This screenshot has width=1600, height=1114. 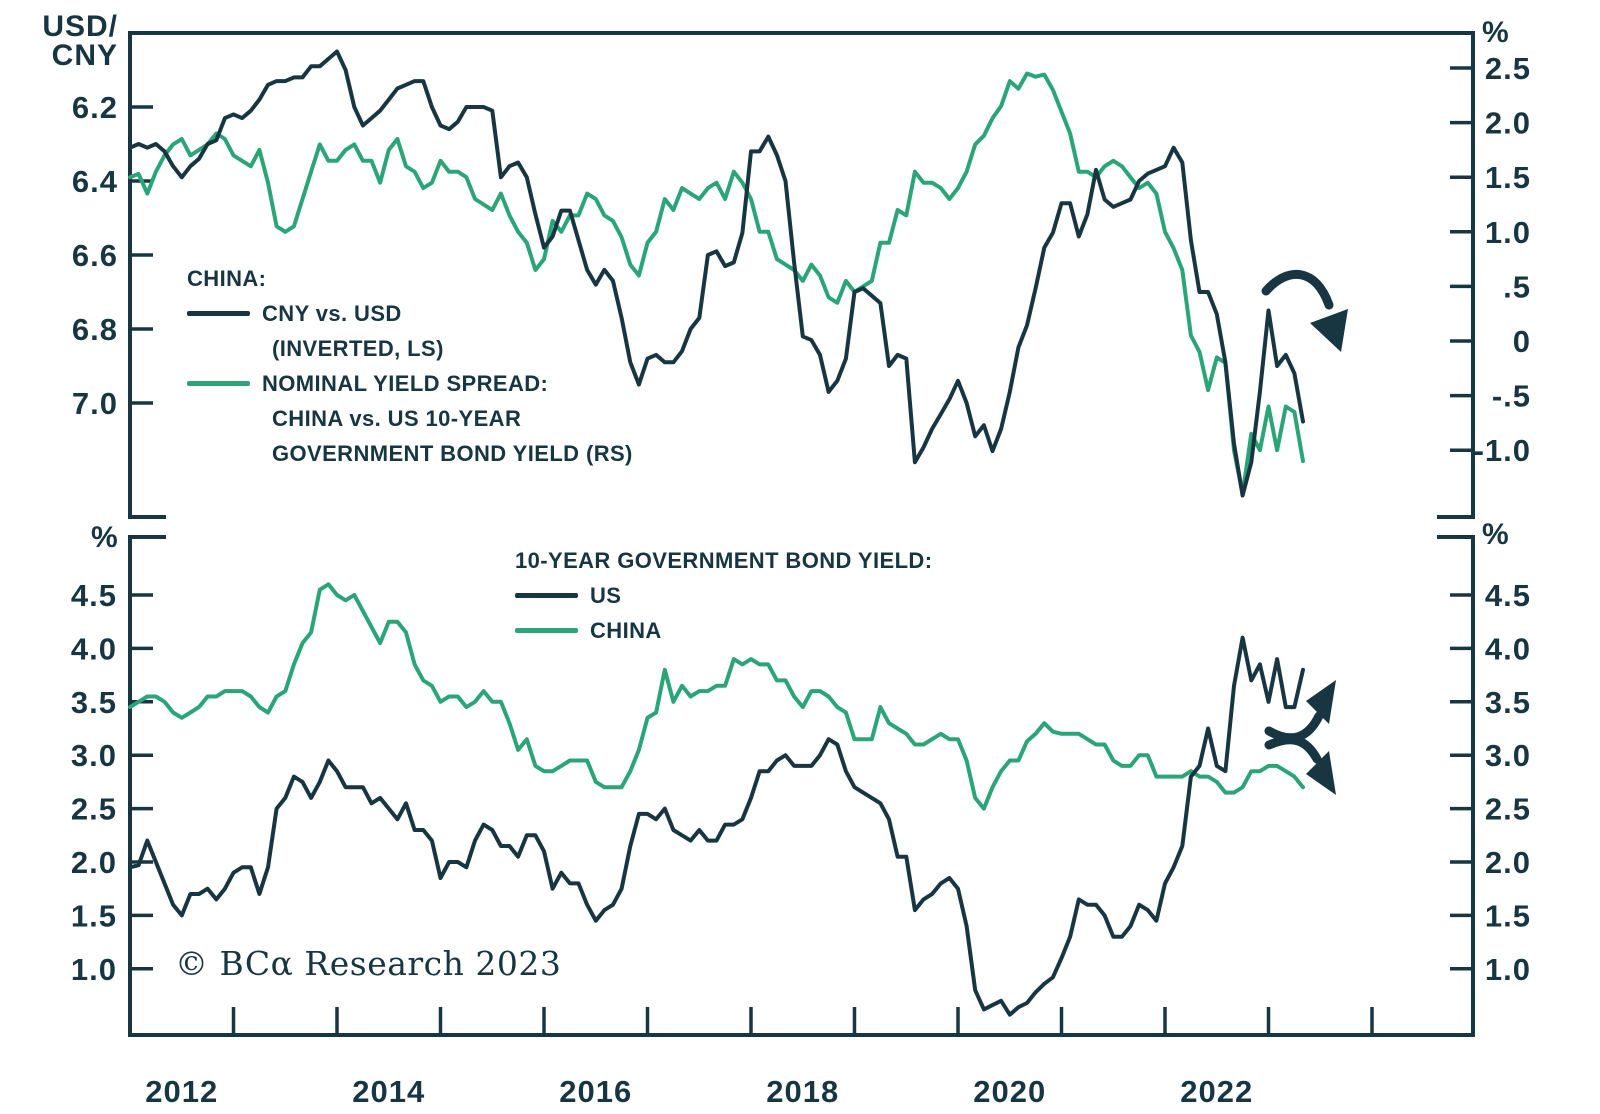 I want to click on spread-line-swatch, so click(x=218, y=383).